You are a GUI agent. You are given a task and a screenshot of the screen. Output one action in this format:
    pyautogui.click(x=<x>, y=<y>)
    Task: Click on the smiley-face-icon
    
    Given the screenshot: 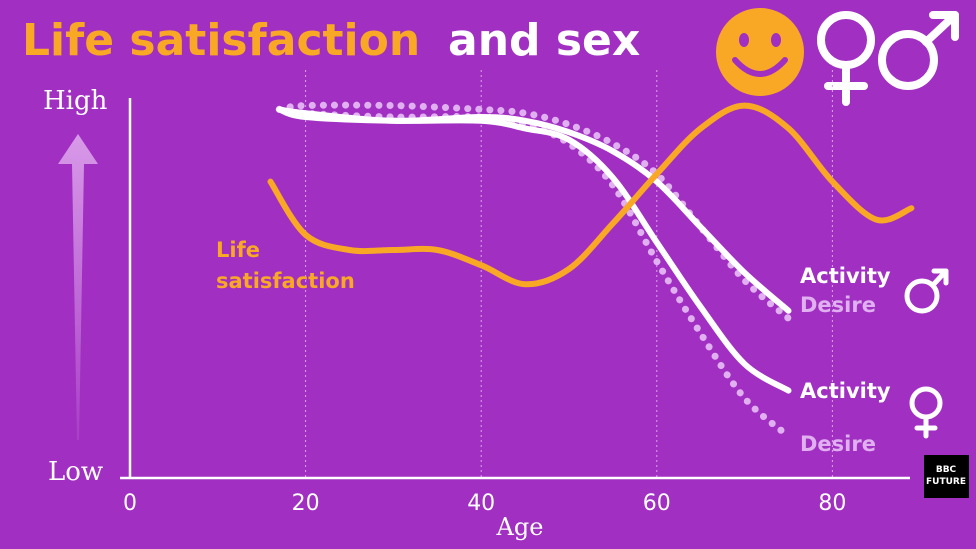 What is the action you would take?
    pyautogui.click(x=760, y=52)
    